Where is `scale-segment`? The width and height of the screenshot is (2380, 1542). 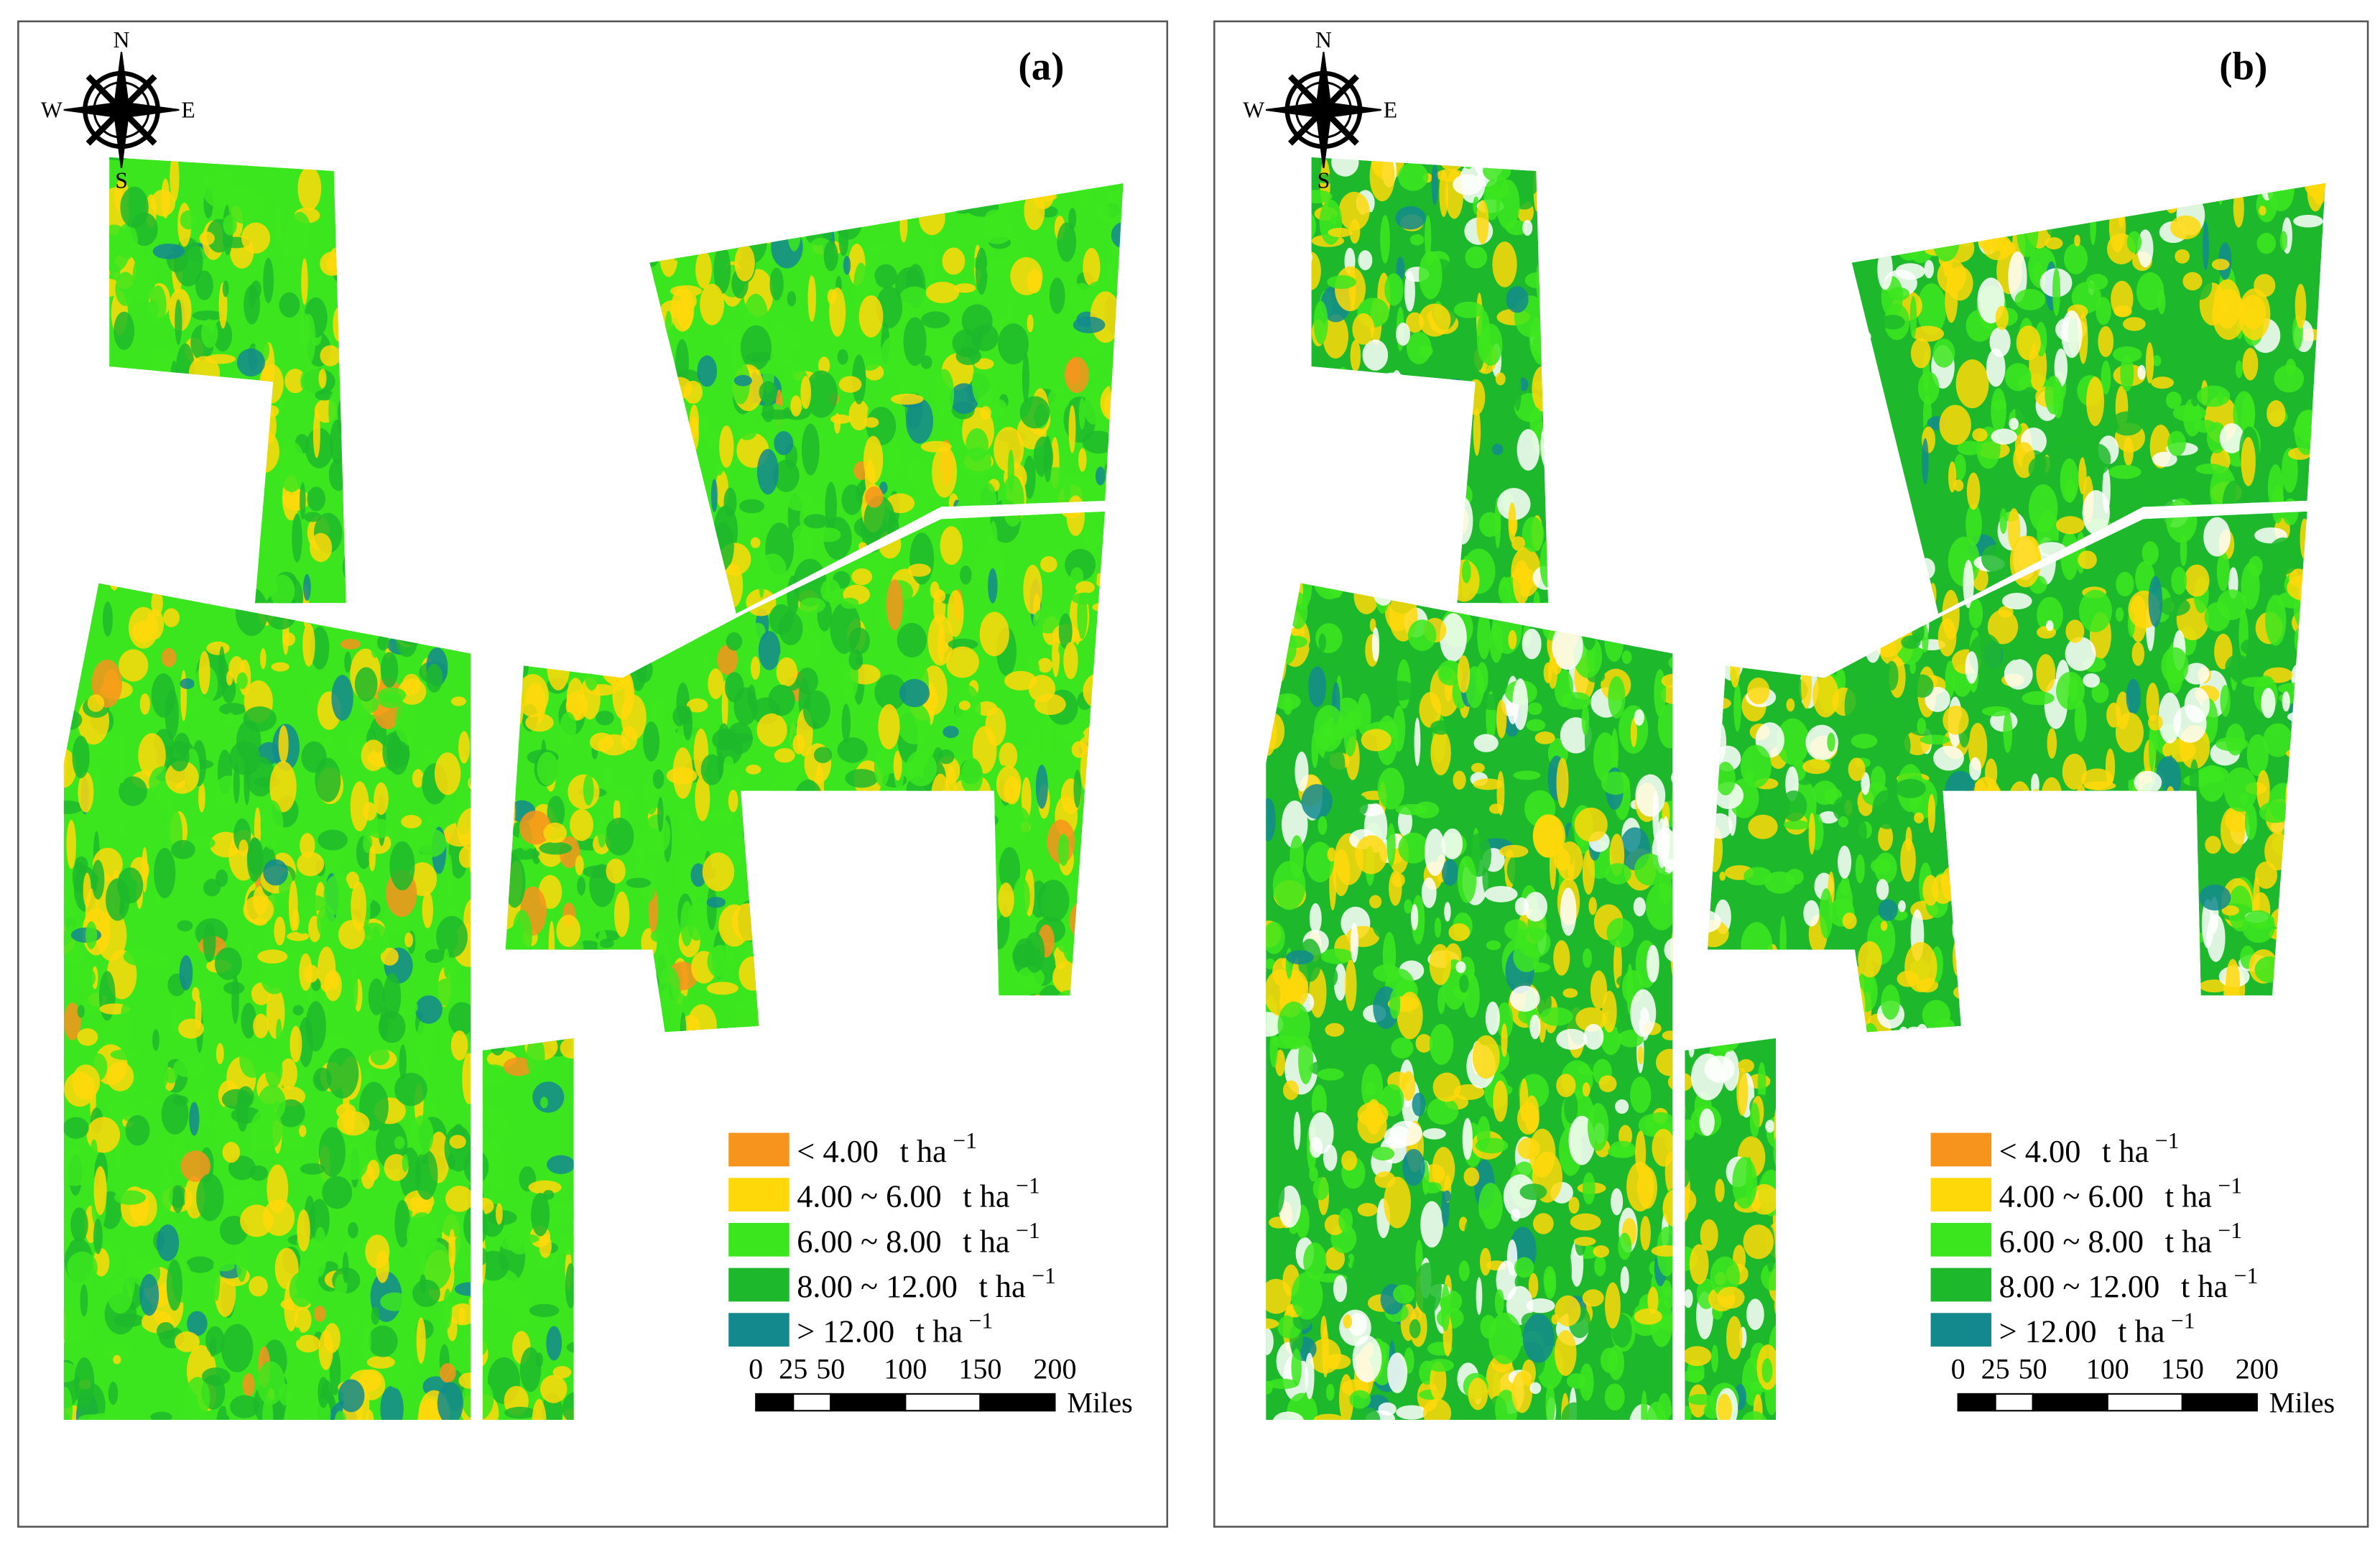
scale-segment is located at coordinates (868, 1402).